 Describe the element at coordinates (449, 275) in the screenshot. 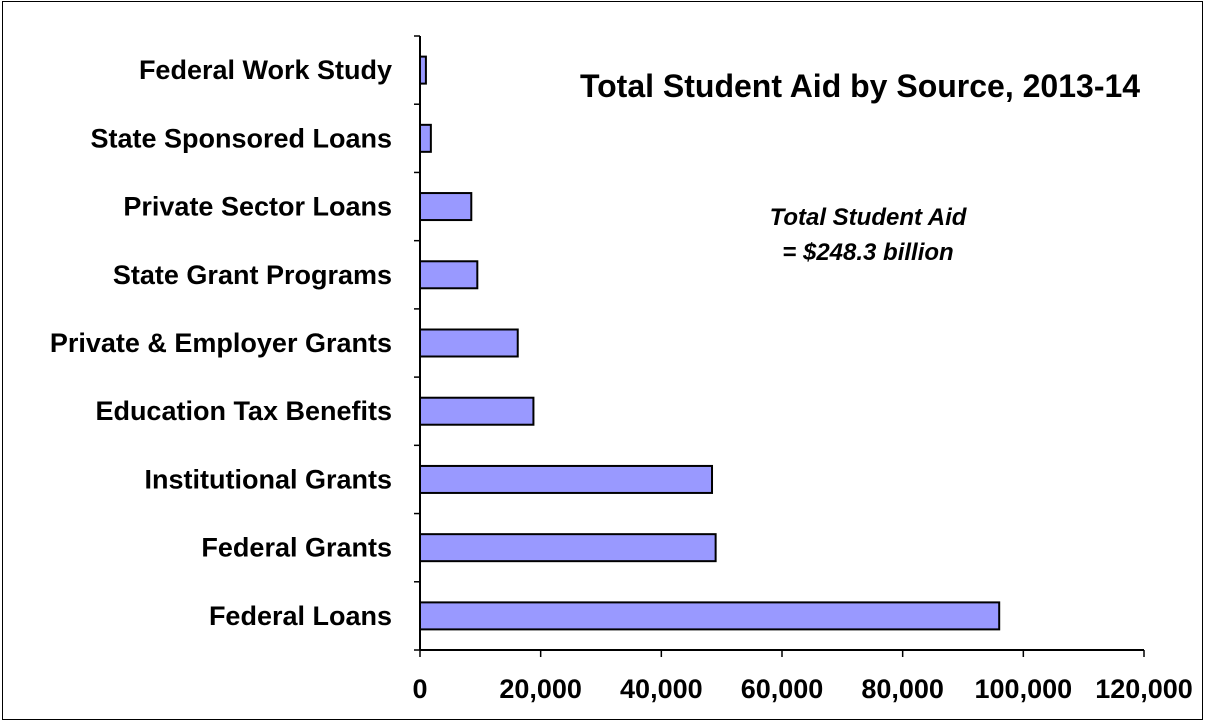

I see `bar-state-grant-programs` at that location.